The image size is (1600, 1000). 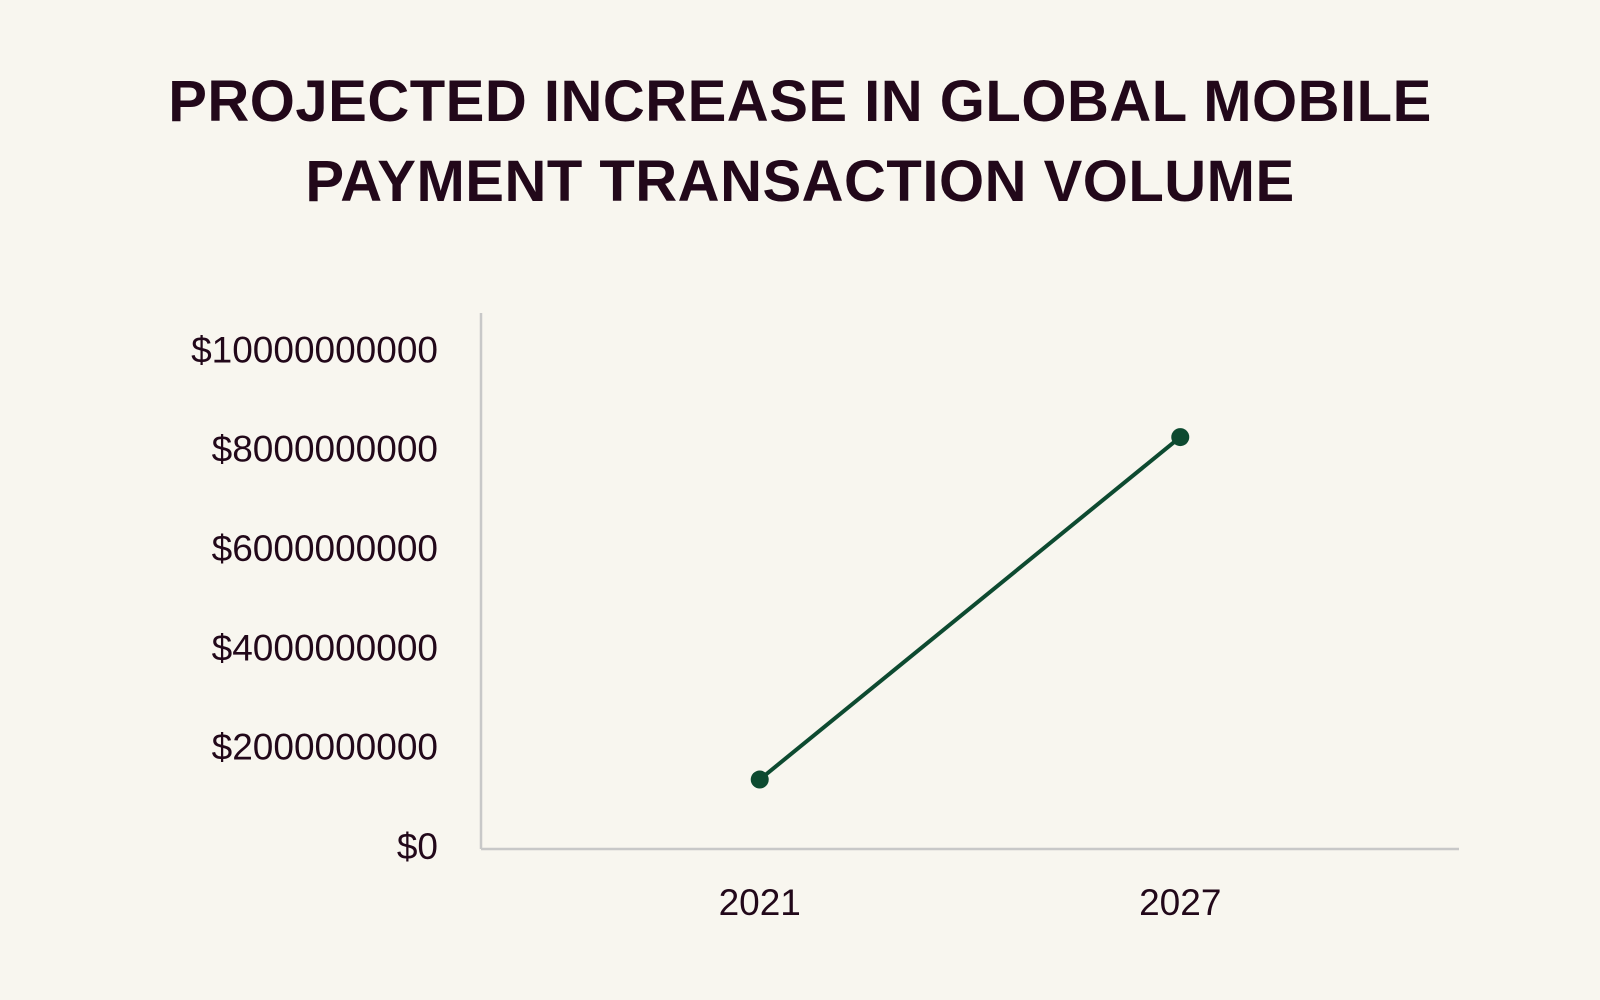 What do you see at coordinates (314, 349) in the screenshot?
I see `y-tick-label: $10000000000` at bounding box center [314, 349].